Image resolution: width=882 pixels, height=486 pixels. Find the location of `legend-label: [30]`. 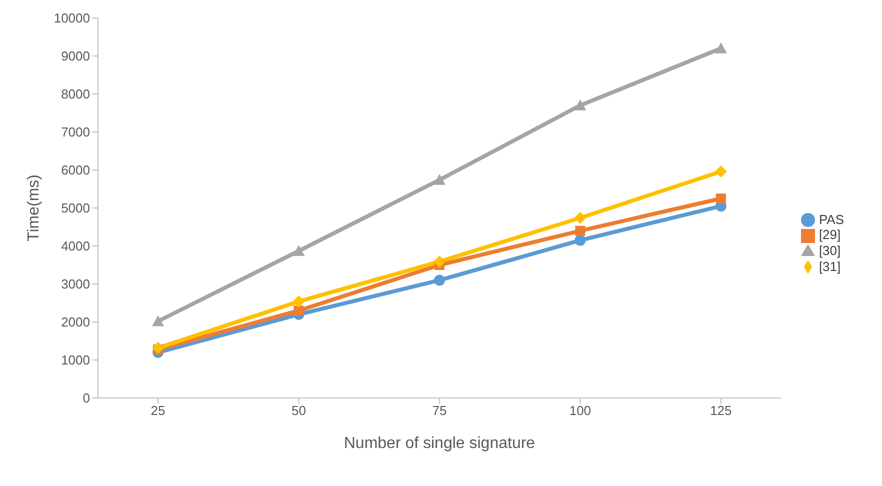

legend-label: [30] is located at coordinates (829, 250).